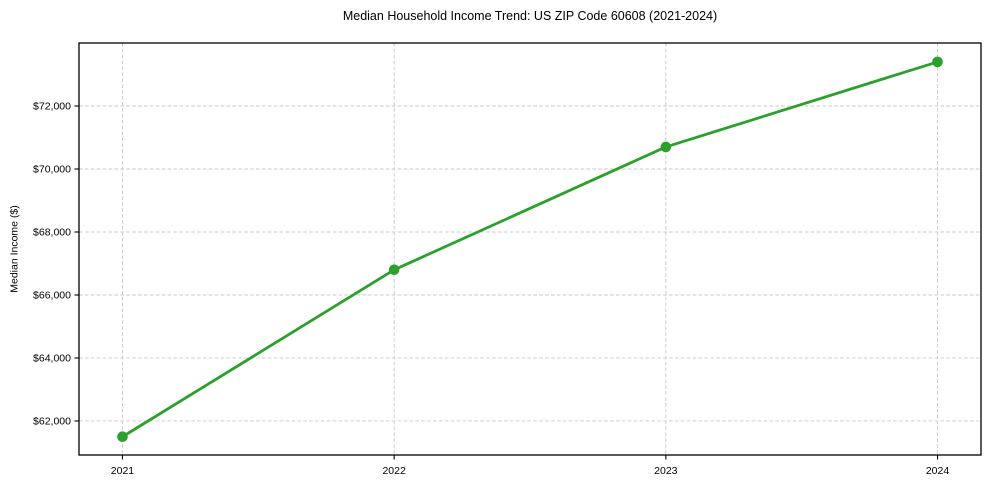  I want to click on y-tick-label: $62,000, so click(52, 422).